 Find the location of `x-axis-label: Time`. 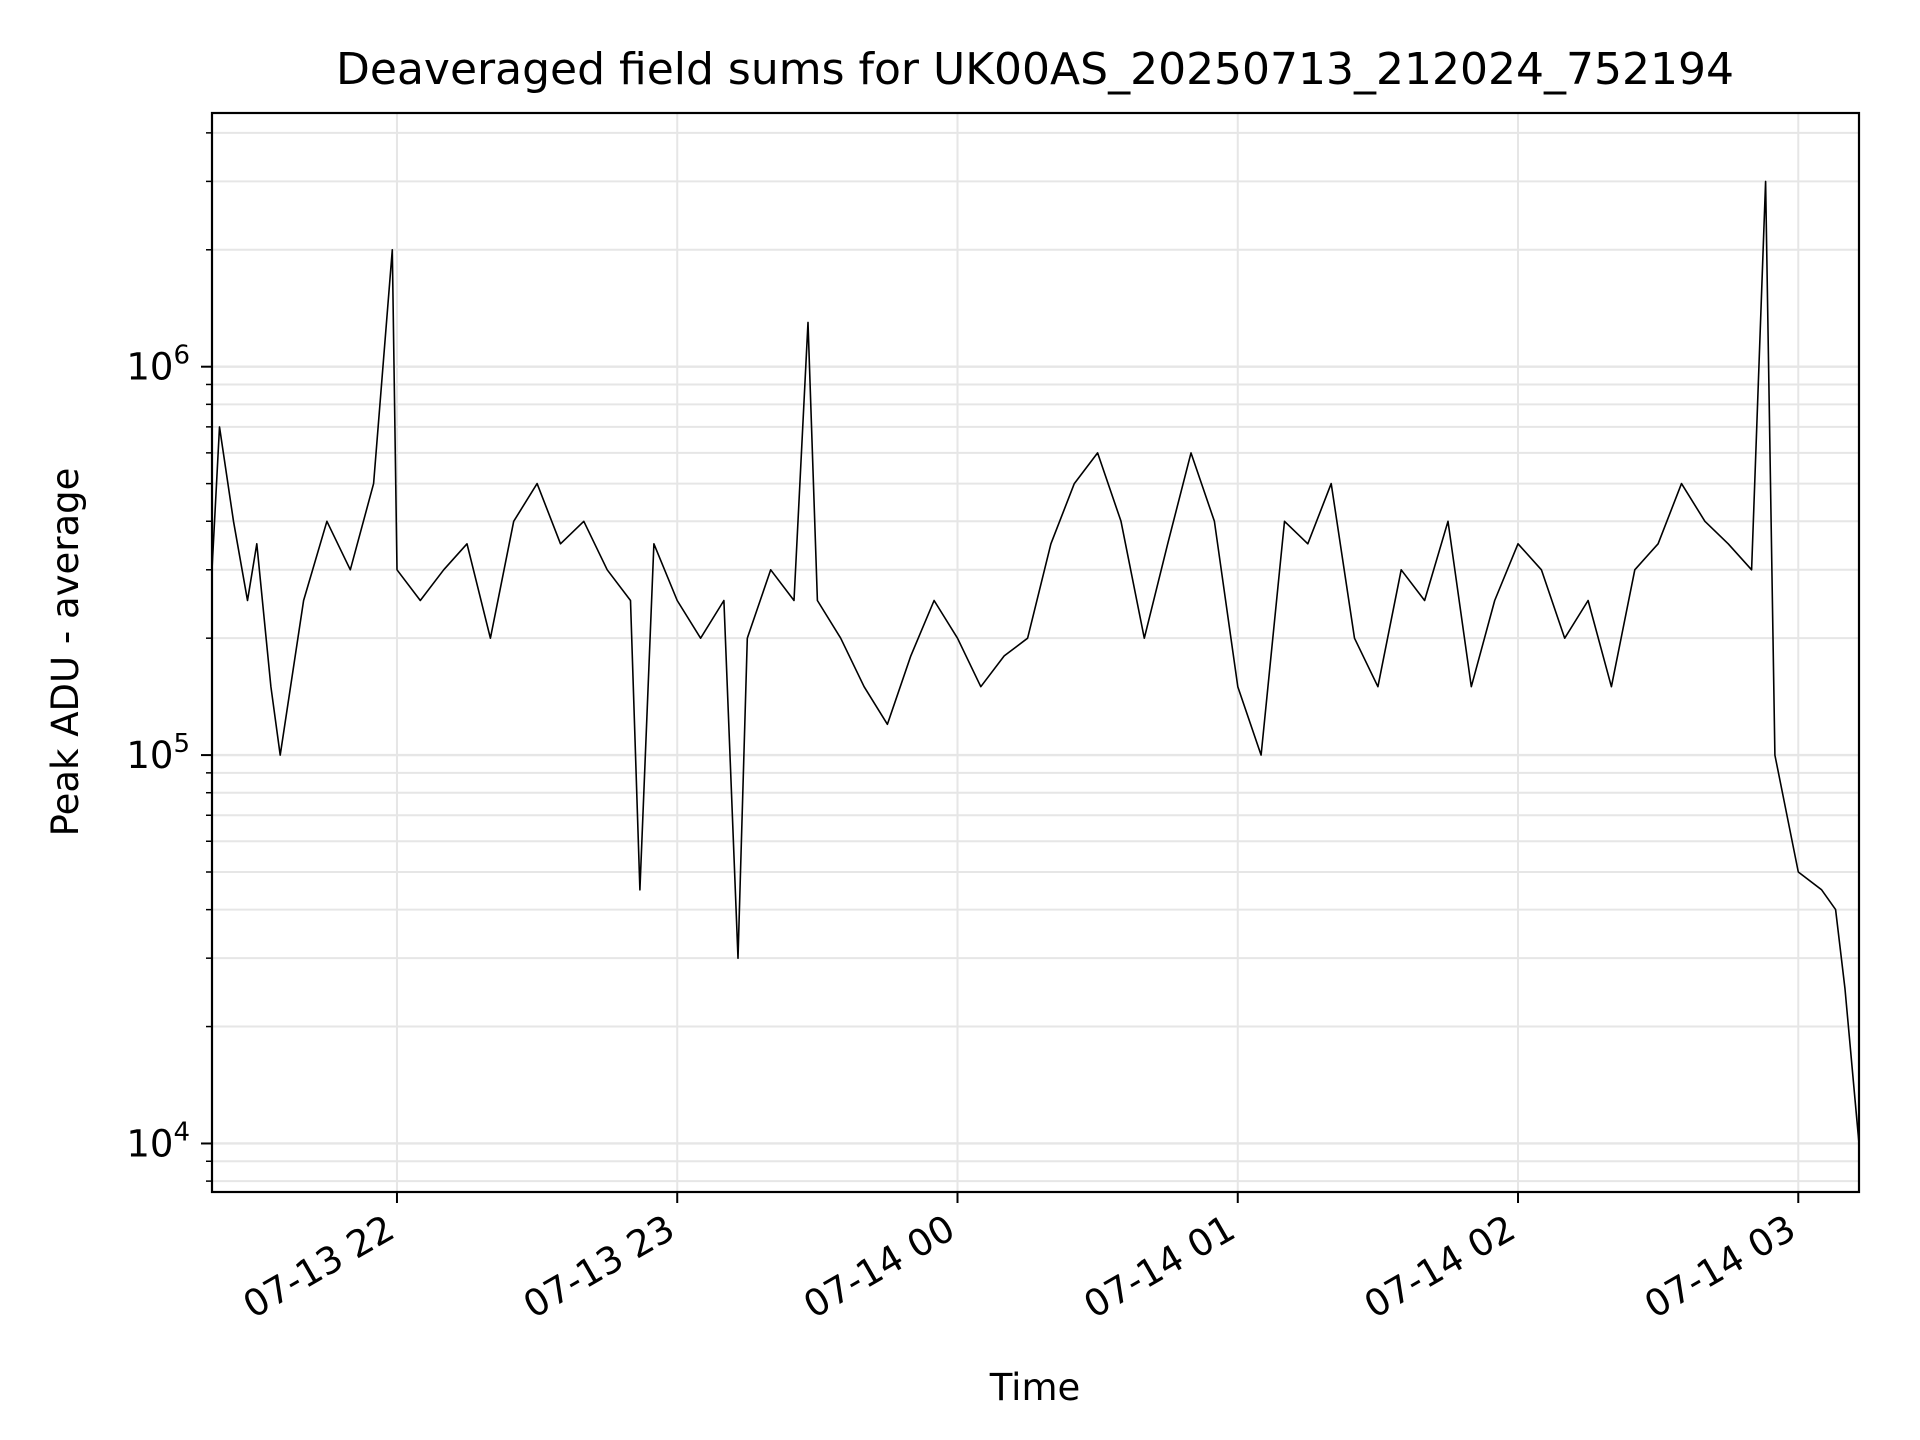

x-axis-label: Time is located at coordinates (1035, 1387).